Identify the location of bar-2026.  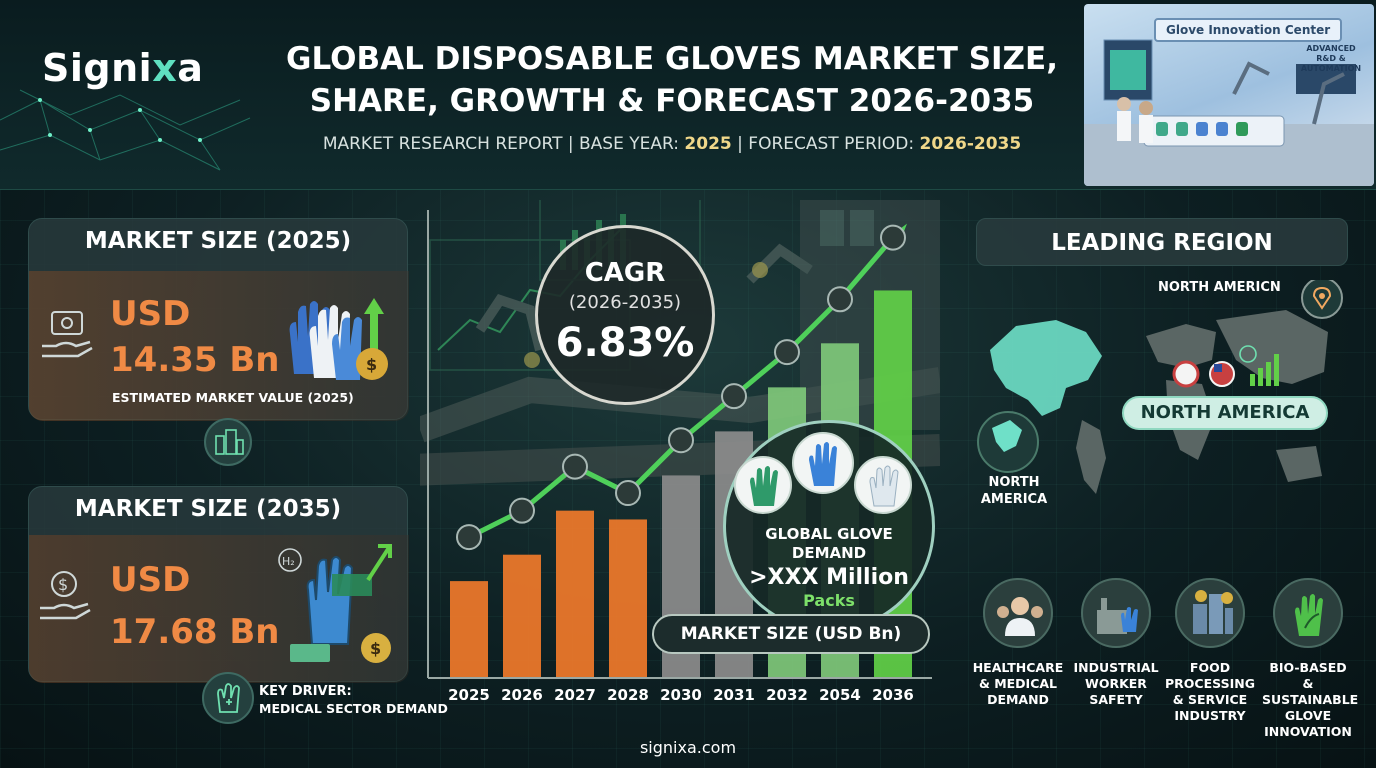
(522, 616).